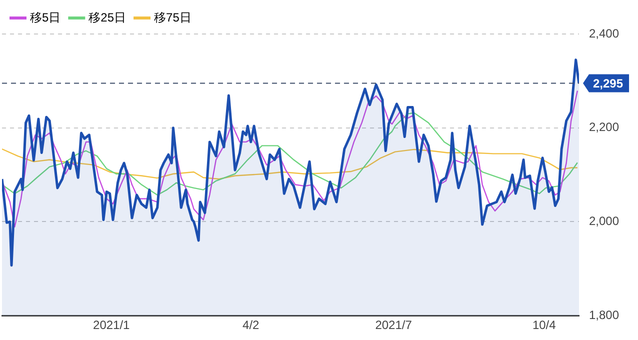 The width and height of the screenshot is (638, 340). What do you see at coordinates (173, 17) in the screenshot?
I see `legend-label: 移75日` at bounding box center [173, 17].